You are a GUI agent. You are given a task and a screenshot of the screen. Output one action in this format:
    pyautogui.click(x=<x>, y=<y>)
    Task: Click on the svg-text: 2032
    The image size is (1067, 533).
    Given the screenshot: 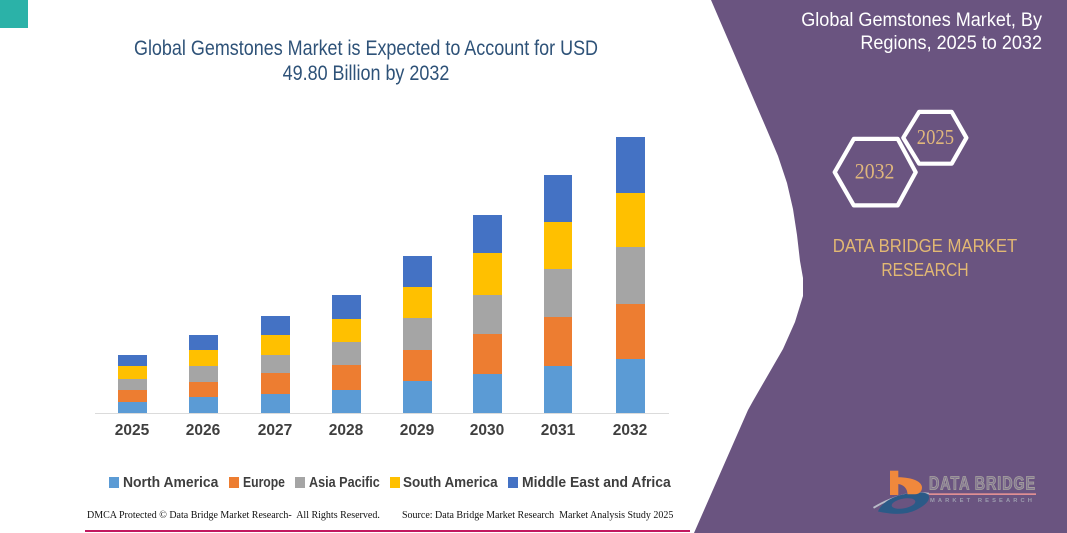 What is the action you would take?
    pyautogui.click(x=875, y=171)
    